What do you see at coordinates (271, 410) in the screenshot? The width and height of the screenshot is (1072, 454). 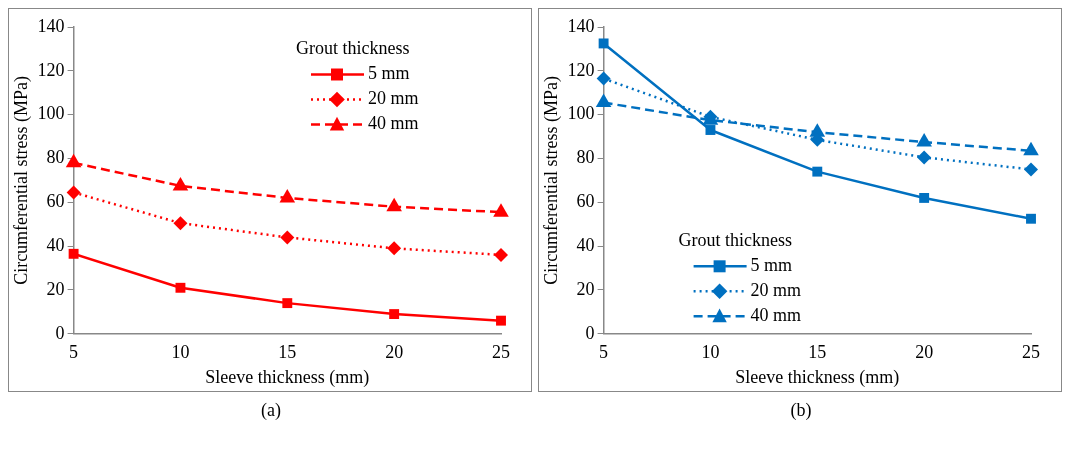 I see `text: (a)` at bounding box center [271, 410].